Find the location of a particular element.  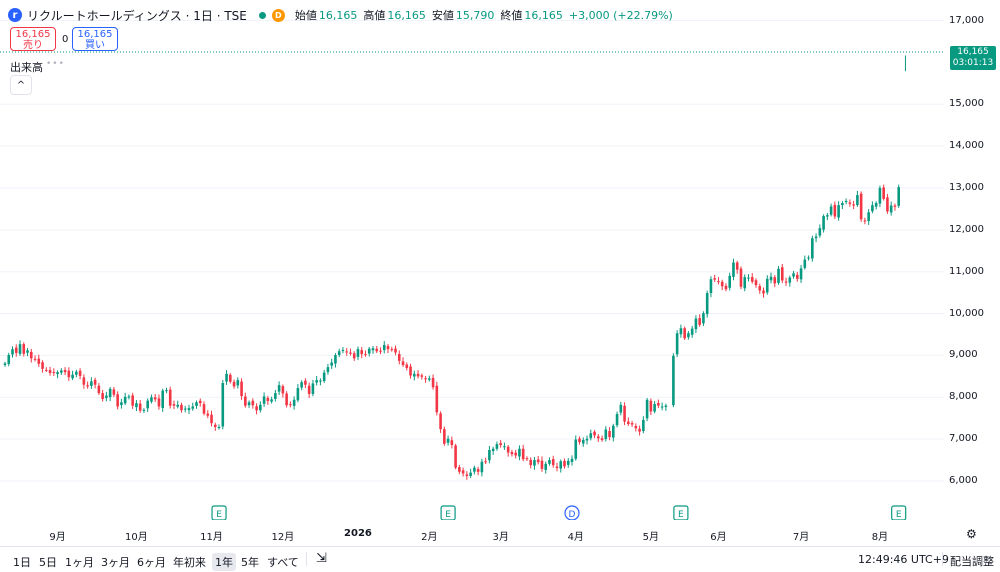

sell-button: 16,165 売り is located at coordinates (33, 39).